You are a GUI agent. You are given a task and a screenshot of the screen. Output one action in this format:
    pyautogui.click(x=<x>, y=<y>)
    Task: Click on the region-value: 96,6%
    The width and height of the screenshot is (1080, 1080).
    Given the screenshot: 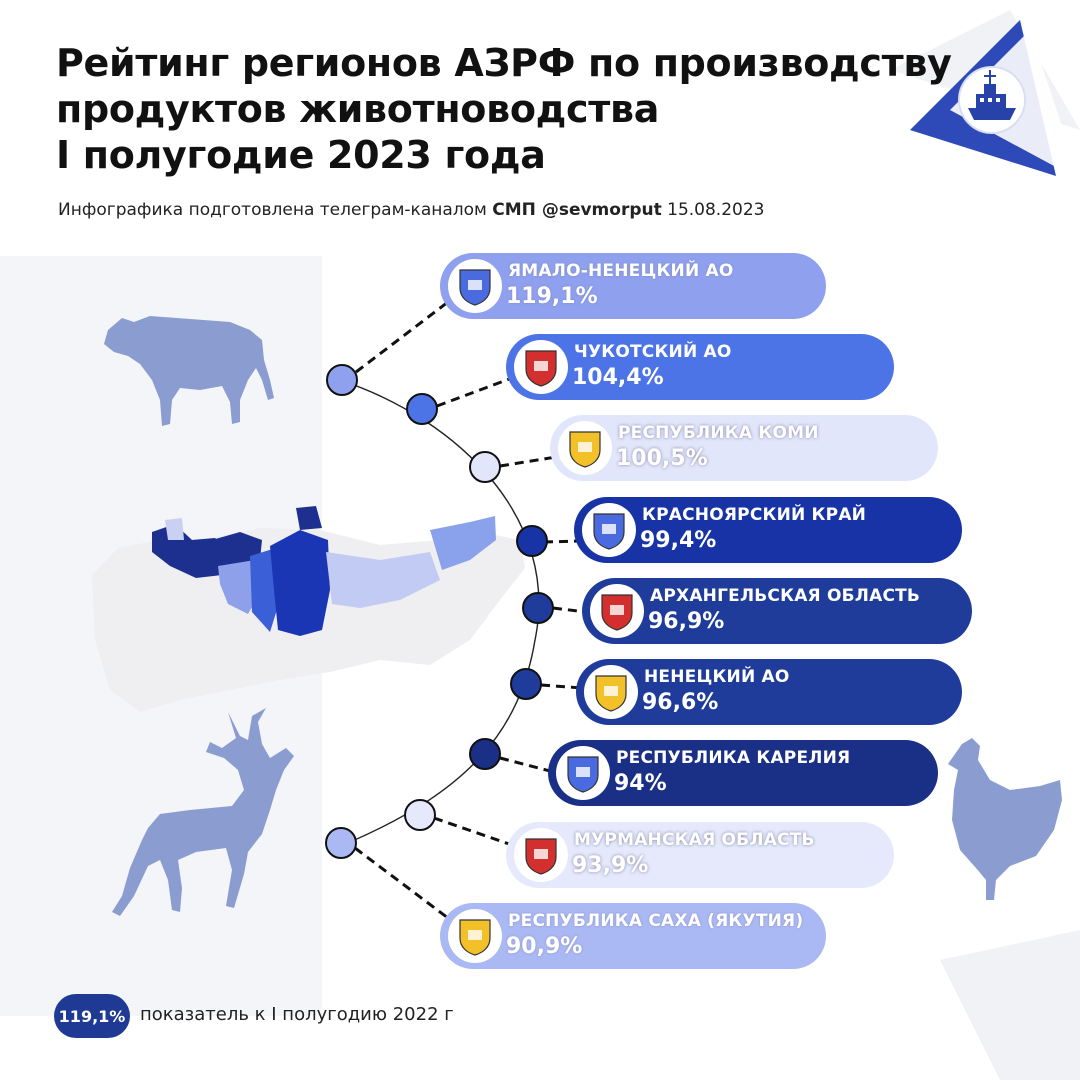 What is the action you would take?
    pyautogui.click(x=680, y=702)
    